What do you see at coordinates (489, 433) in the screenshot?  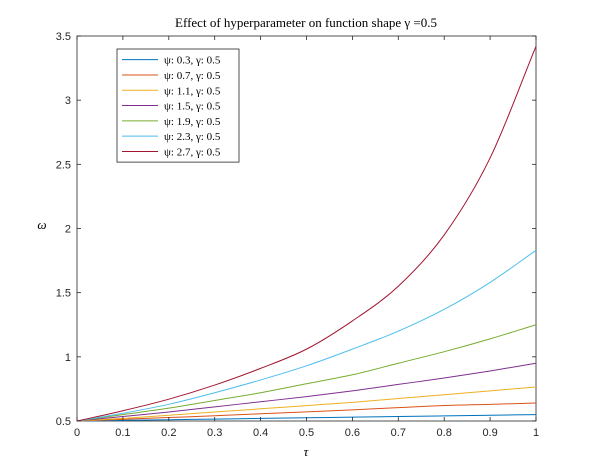 I see `x-tick-label: 0.9` at bounding box center [489, 433].